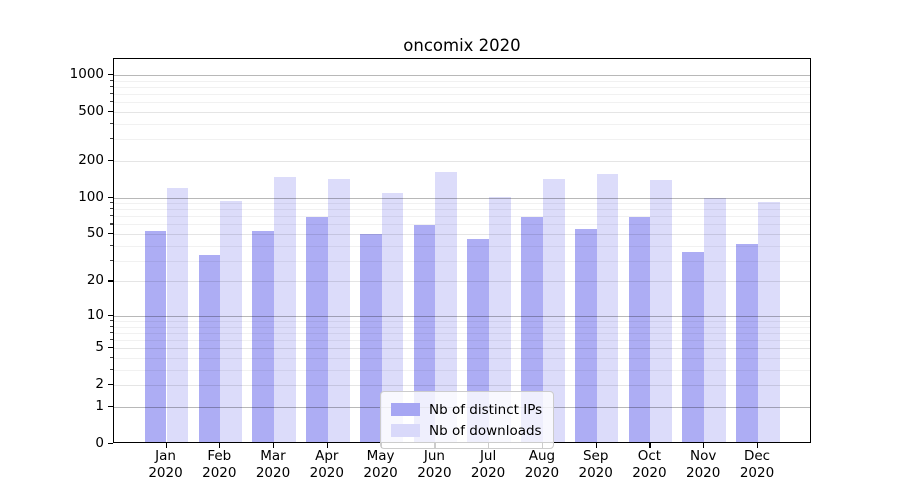  I want to click on legend-label-downloads: Nb of downloads, so click(485, 430).